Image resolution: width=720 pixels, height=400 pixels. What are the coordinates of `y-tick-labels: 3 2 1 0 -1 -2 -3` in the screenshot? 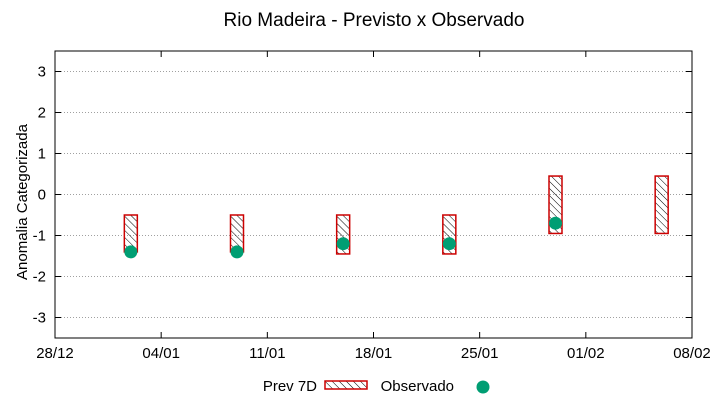 It's located at (39, 195).